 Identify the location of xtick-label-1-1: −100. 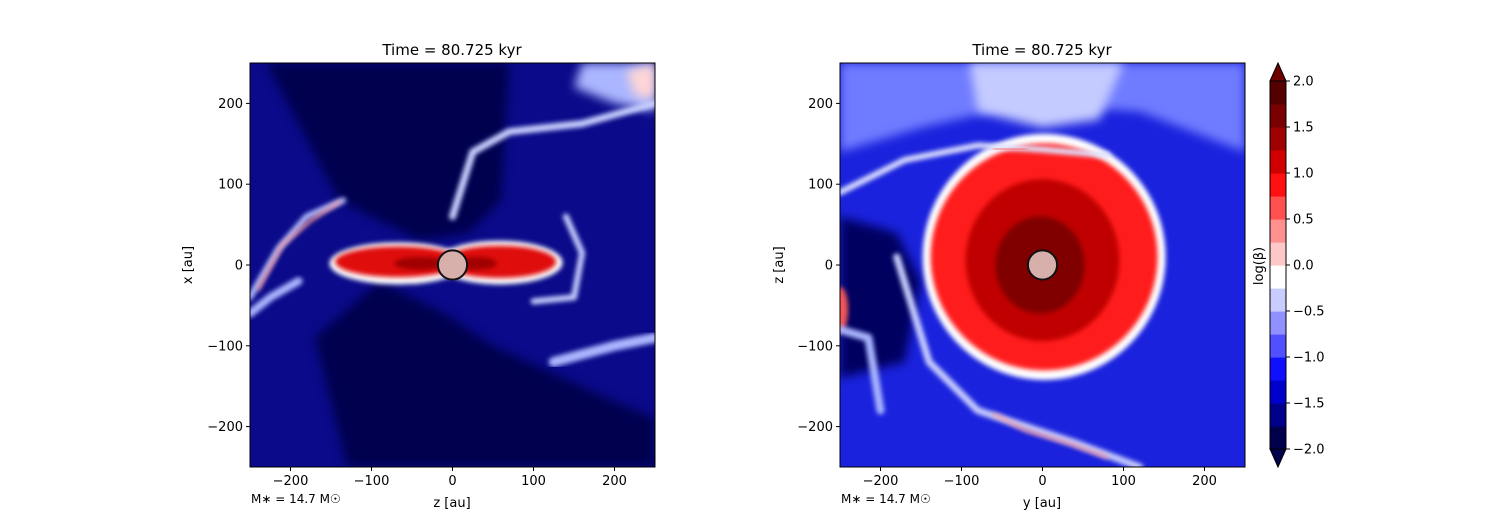
(962, 481).